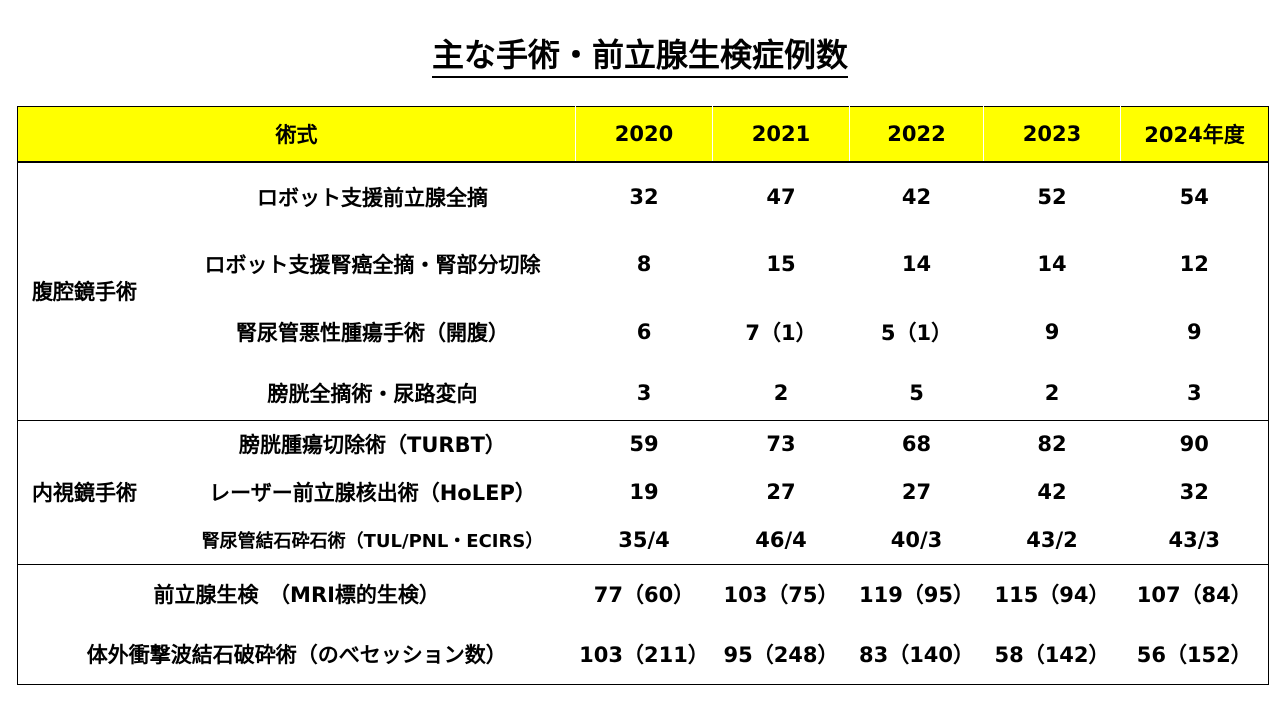  I want to click on cell-value: 73, so click(781, 444).